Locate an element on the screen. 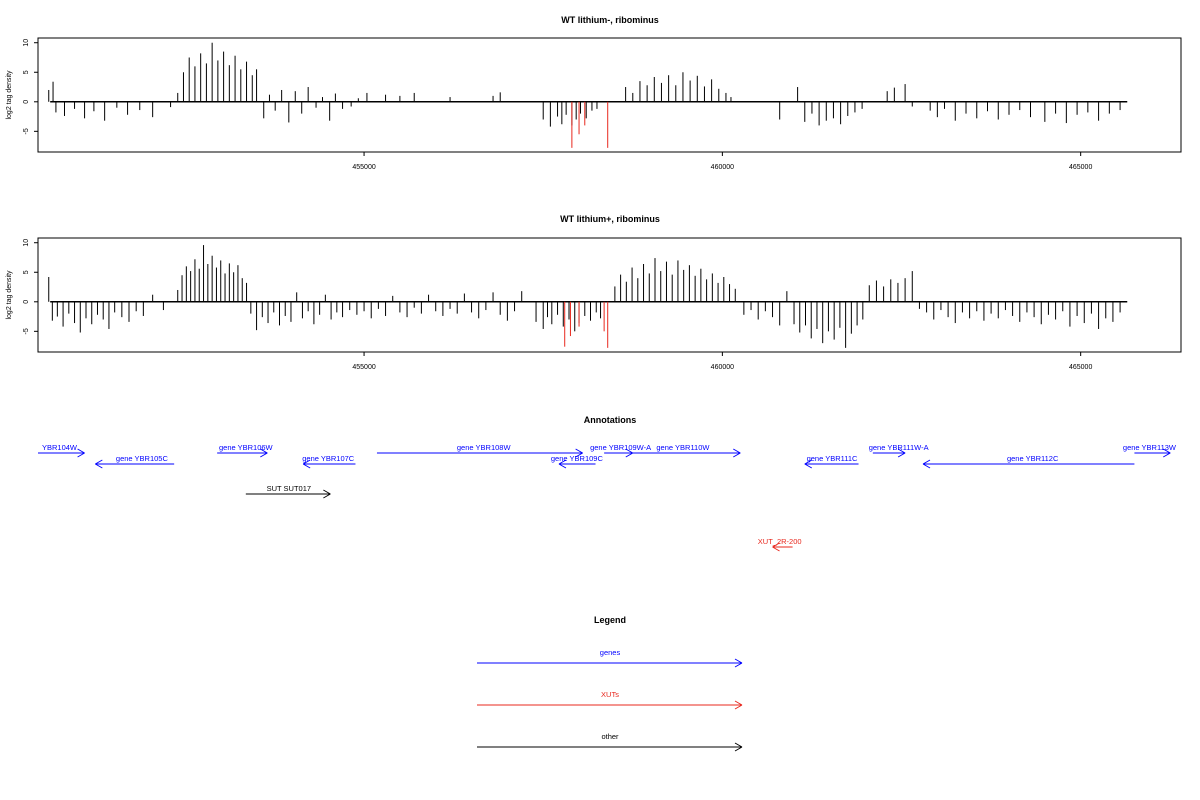 This screenshot has height=800, width=1200. annotation-label: gene YBR108W is located at coordinates (484, 447).